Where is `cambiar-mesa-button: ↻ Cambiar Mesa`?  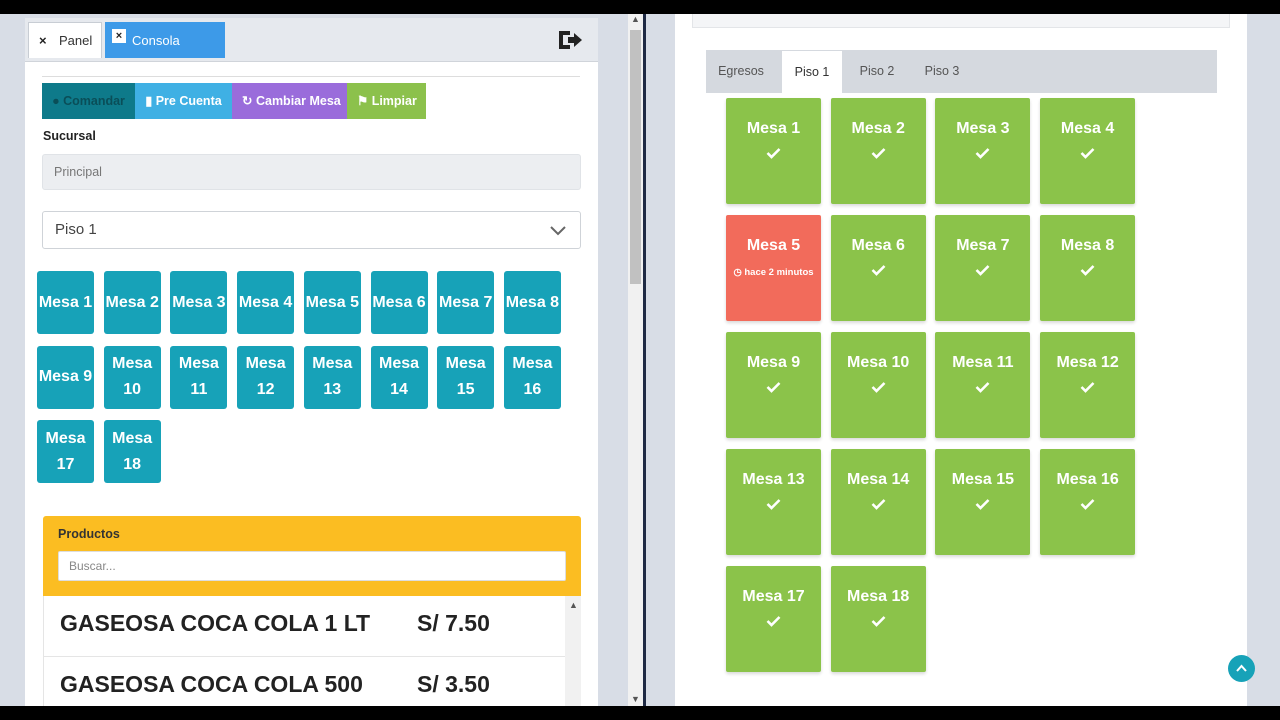 cambiar-mesa-button: ↻ Cambiar Mesa is located at coordinates (289, 101).